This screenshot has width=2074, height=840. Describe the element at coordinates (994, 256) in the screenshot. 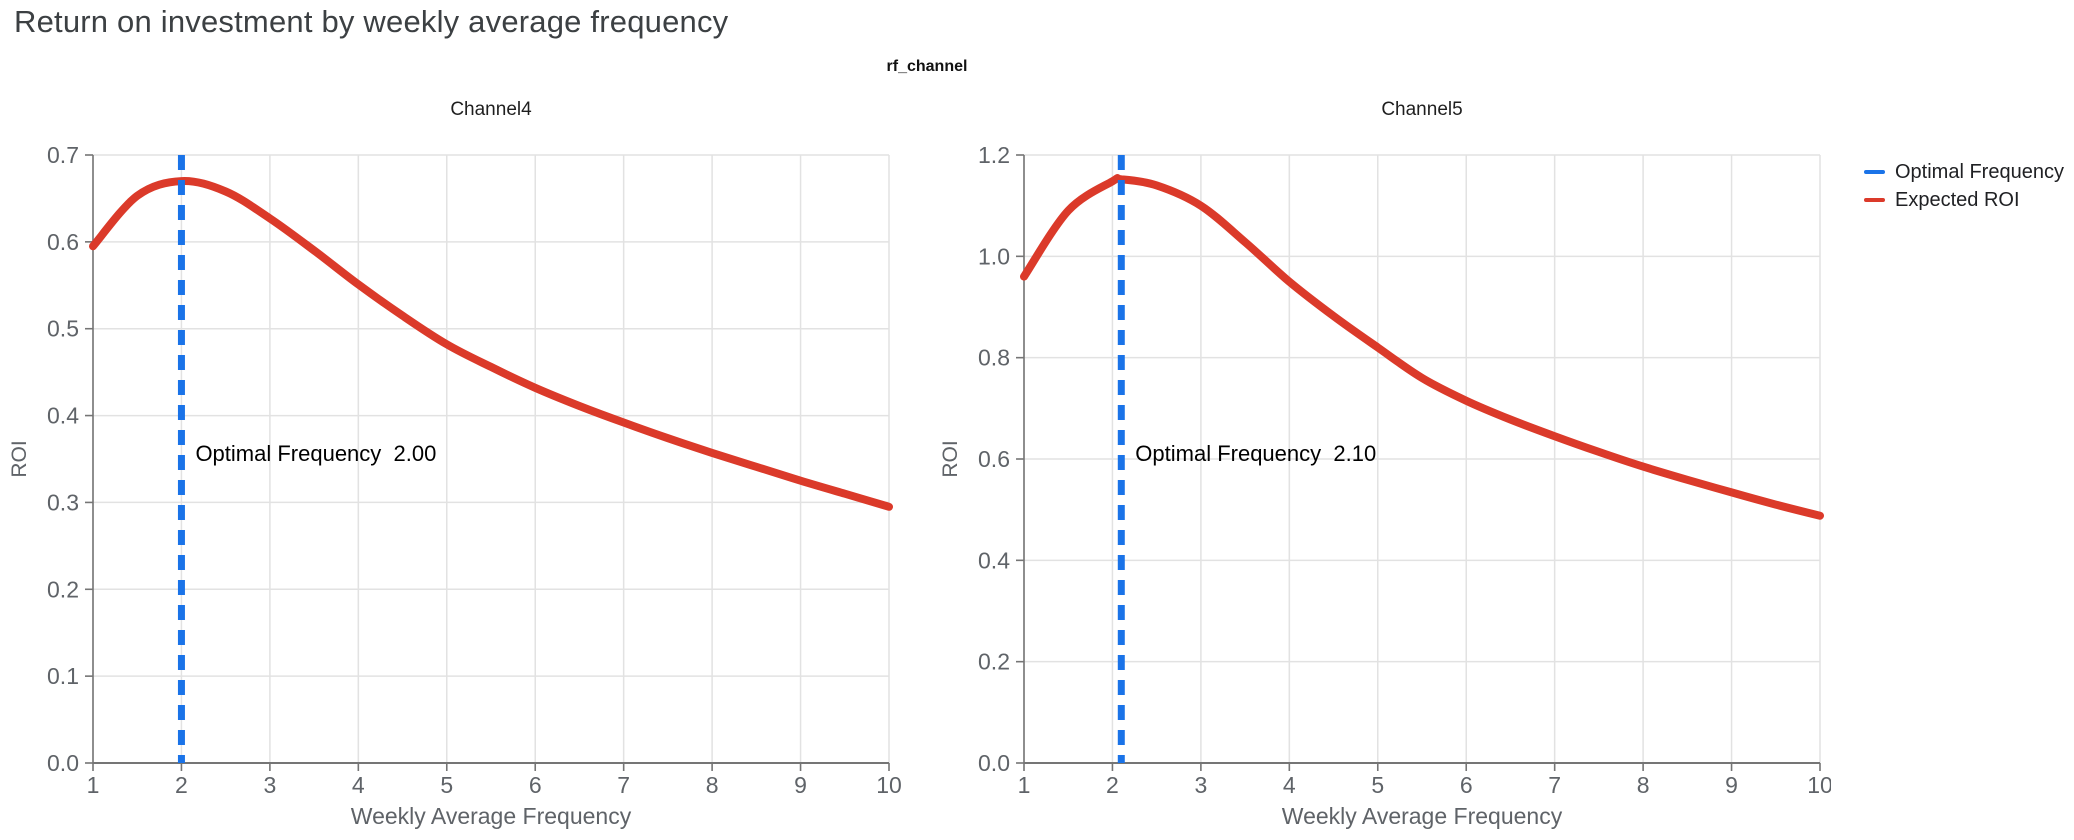

I see `y-tick-label: 1.0` at that location.